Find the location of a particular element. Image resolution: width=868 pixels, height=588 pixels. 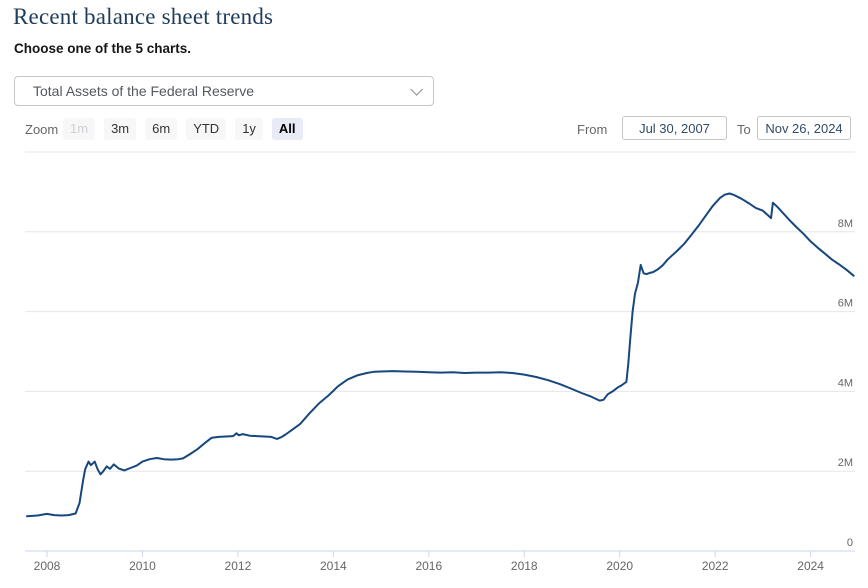

y-tick-label: 6M is located at coordinates (845, 304).